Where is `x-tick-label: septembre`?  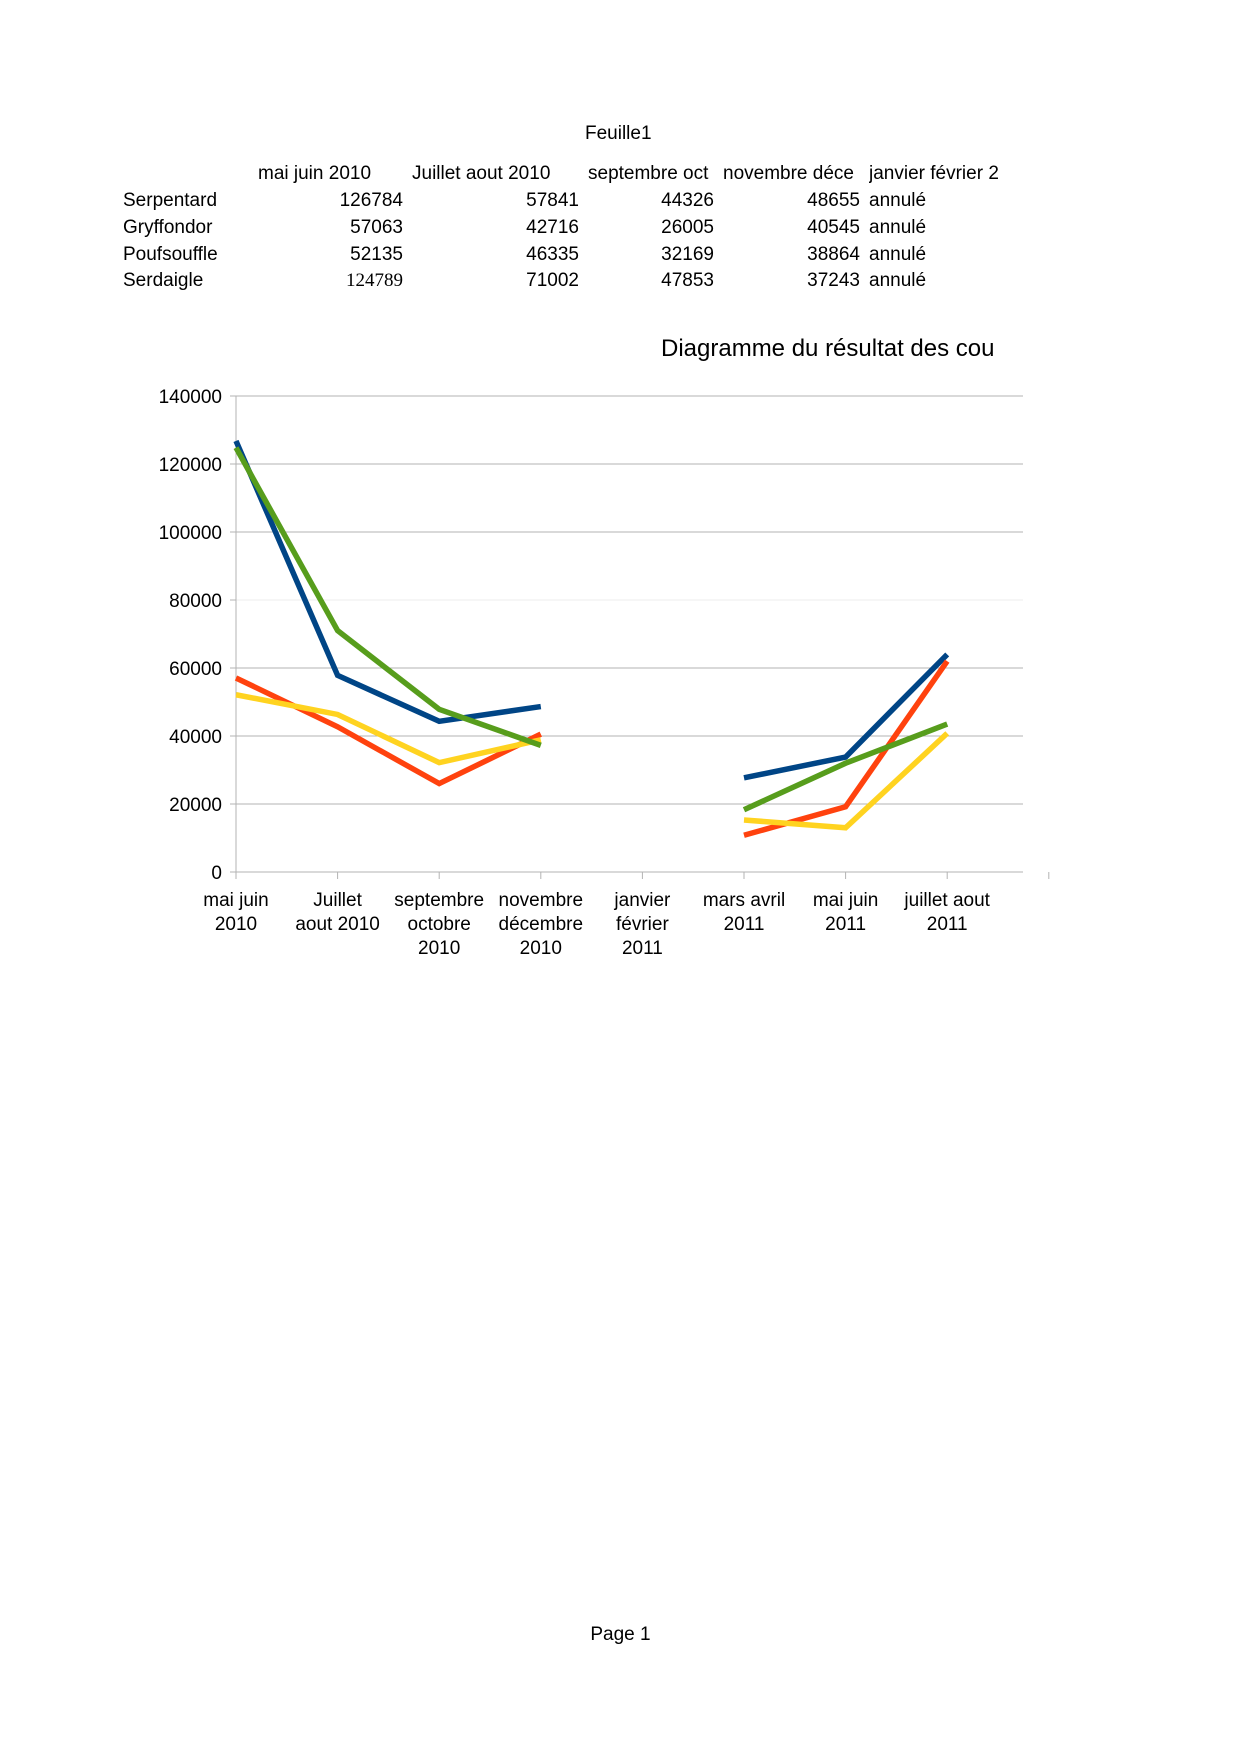 x-tick-label: septembre is located at coordinates (439, 900).